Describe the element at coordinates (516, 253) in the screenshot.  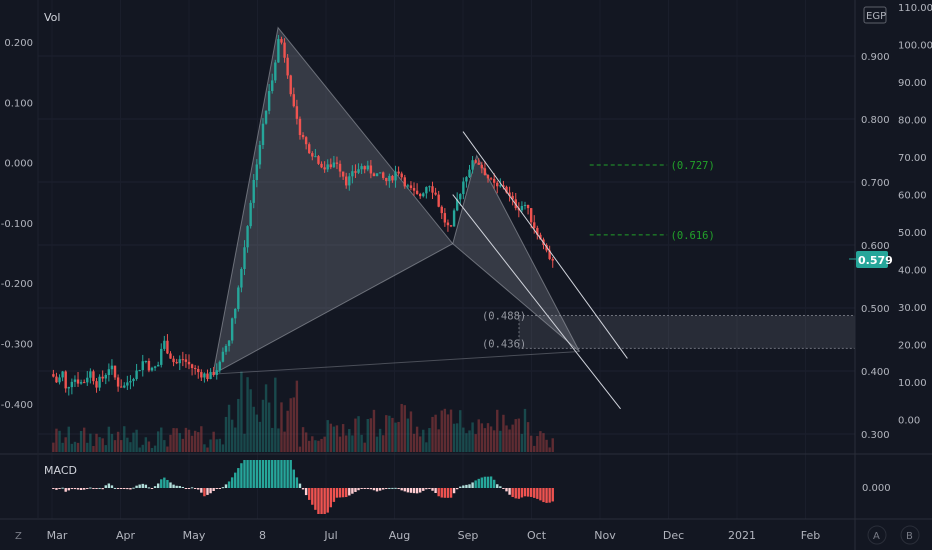
I see `pattern-triangle-bcd` at that location.